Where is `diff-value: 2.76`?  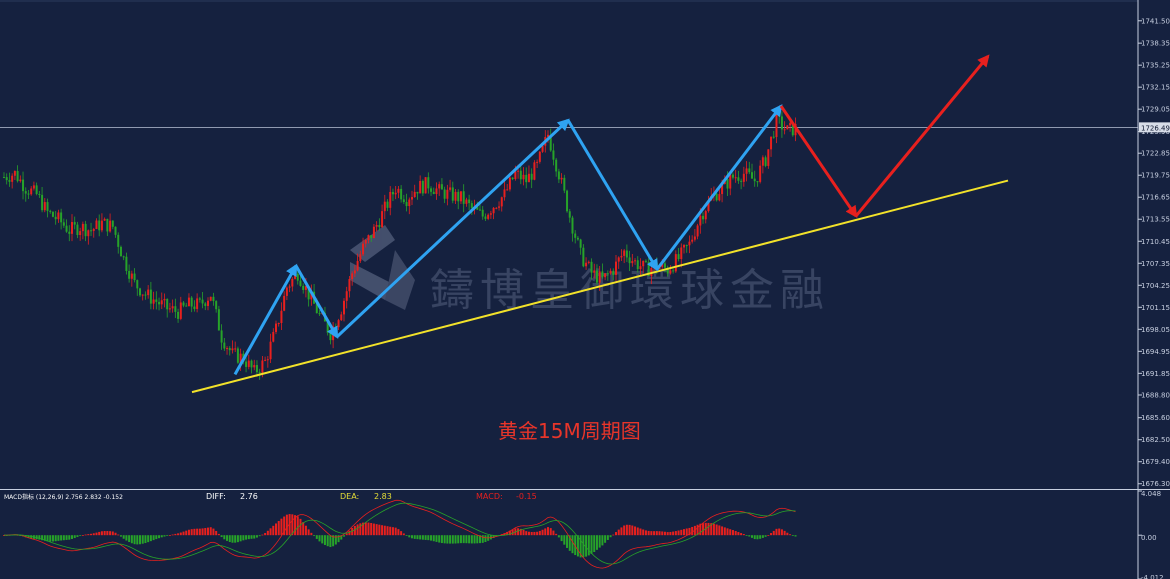
diff-value: 2.76 is located at coordinates (249, 496).